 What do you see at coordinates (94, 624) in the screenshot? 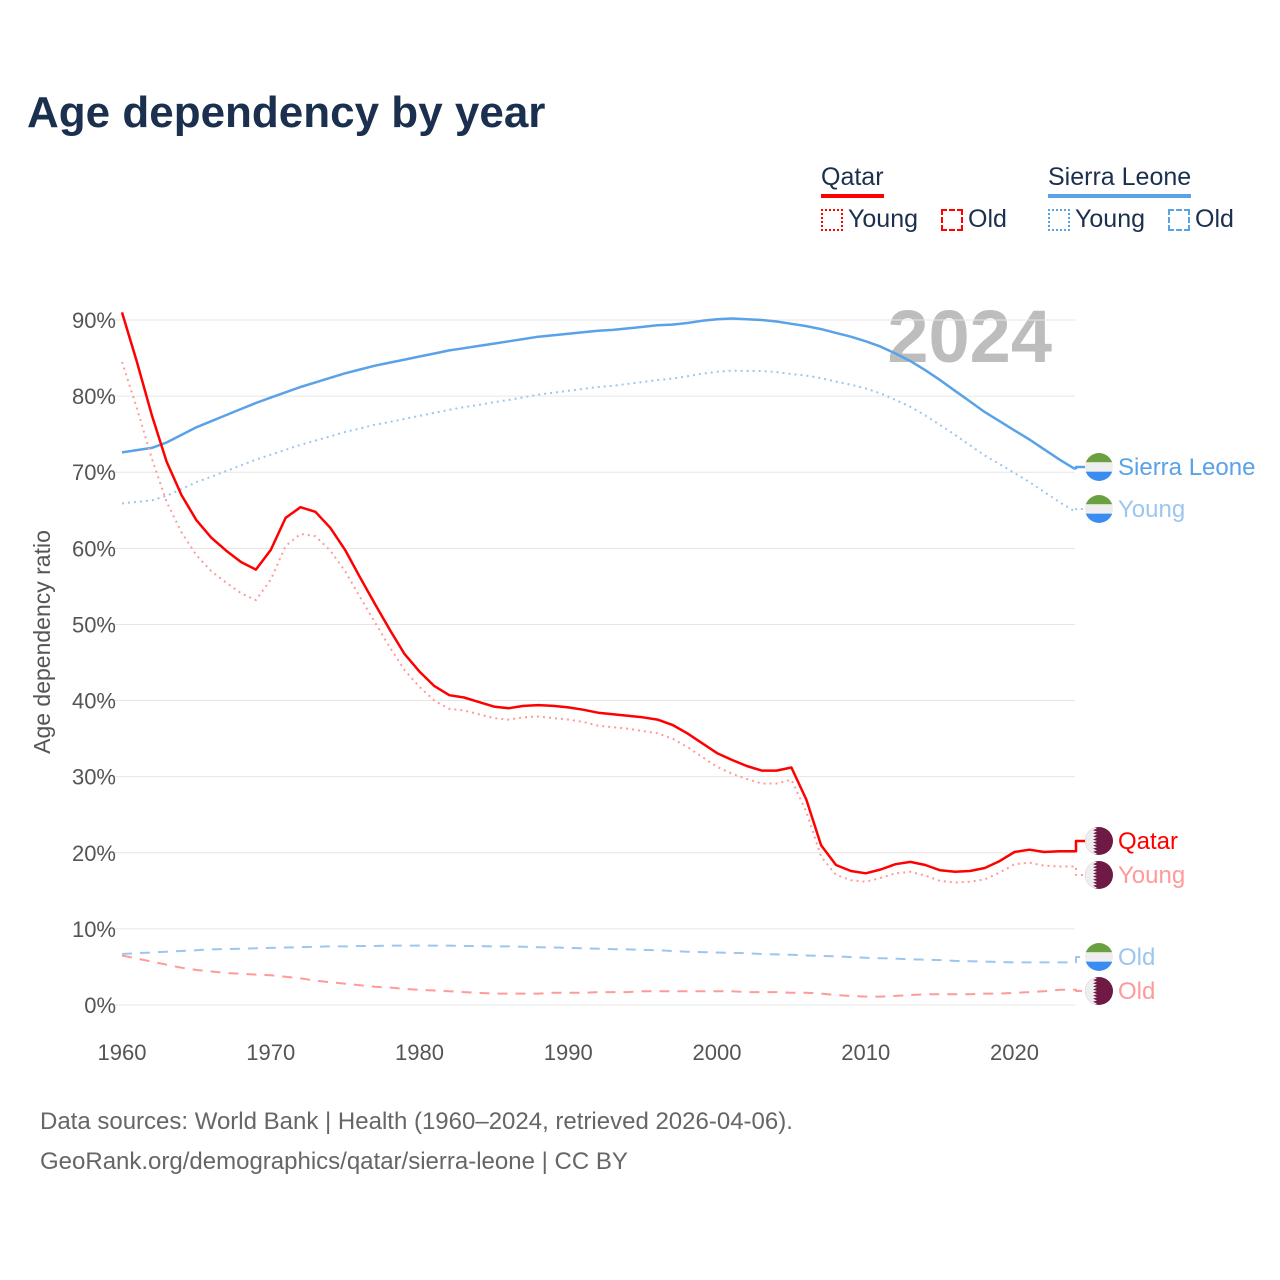
I see `y-tick-label: 50%` at bounding box center [94, 624].